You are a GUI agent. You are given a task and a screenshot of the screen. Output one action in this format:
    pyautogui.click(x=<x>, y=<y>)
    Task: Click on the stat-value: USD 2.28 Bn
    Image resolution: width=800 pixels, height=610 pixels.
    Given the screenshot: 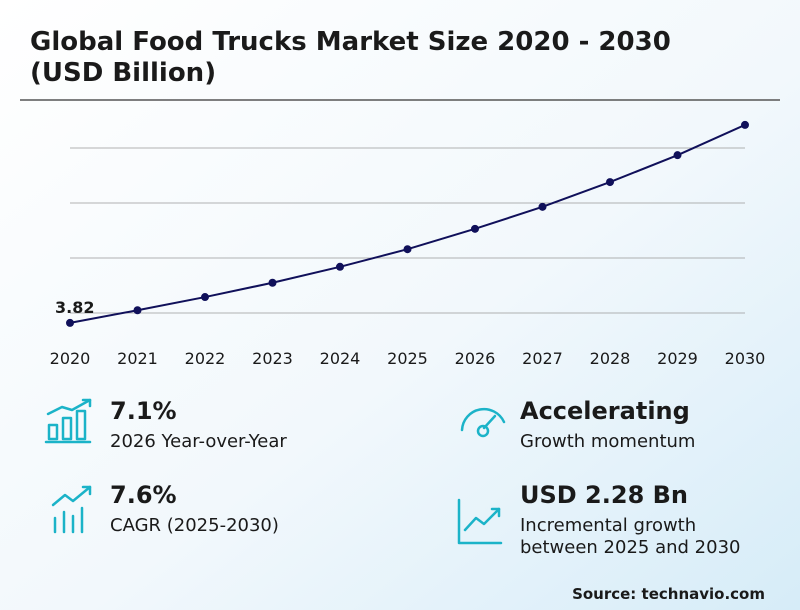 What is the action you would take?
    pyautogui.click(x=604, y=495)
    